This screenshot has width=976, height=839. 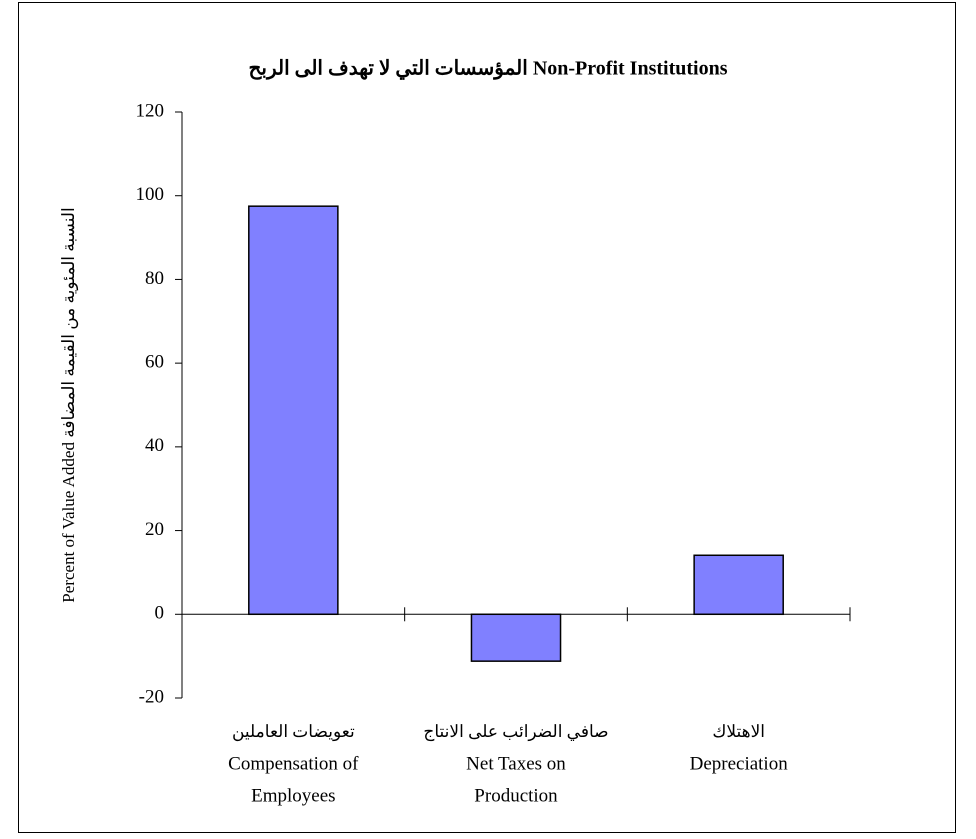 What do you see at coordinates (154, 362) in the screenshot?
I see `y-tick-label: 60` at bounding box center [154, 362].